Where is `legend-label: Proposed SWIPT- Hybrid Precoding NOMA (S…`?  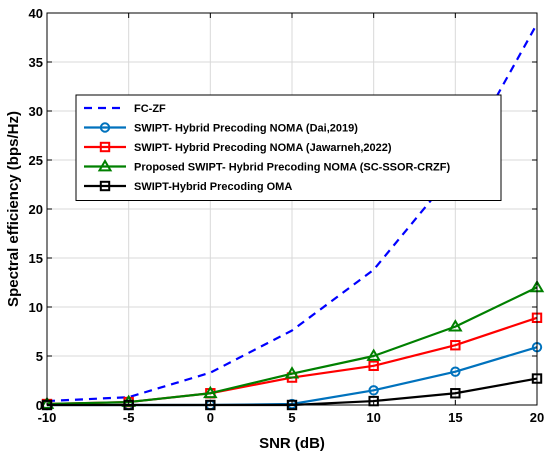 legend-label: Proposed SWIPT- Hybrid Precoding NOMA (S… is located at coordinates (292, 168).